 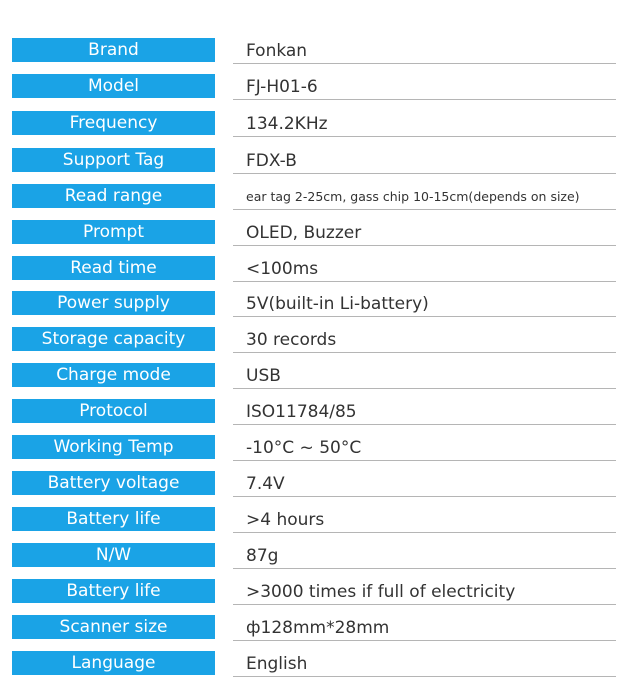 What do you see at coordinates (431, 124) in the screenshot?
I see `spec-value: 134.2KHz` at bounding box center [431, 124].